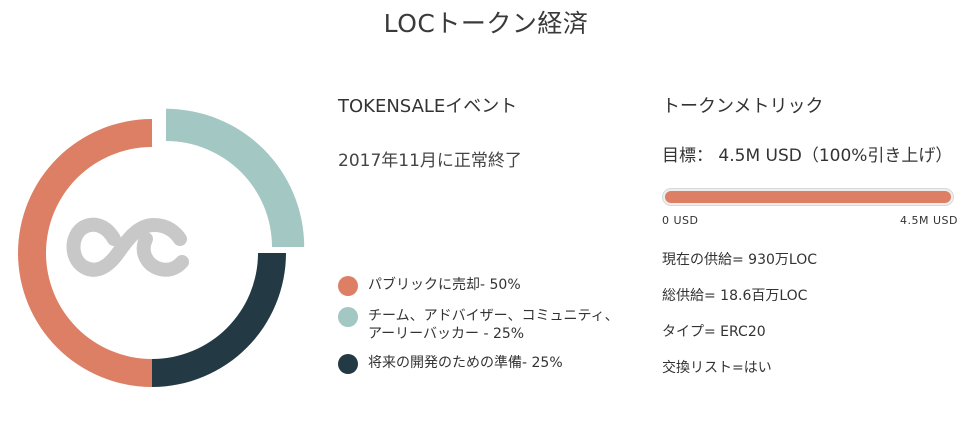  I want to click on progress-min-label: 0 USD, so click(680, 220).